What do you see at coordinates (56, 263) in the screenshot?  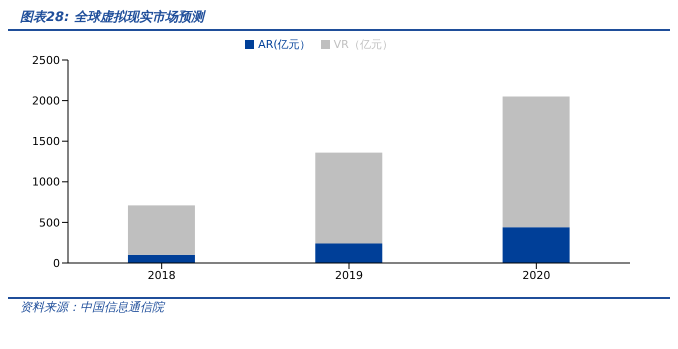 I see `y-tick-label: 0` at bounding box center [56, 263].